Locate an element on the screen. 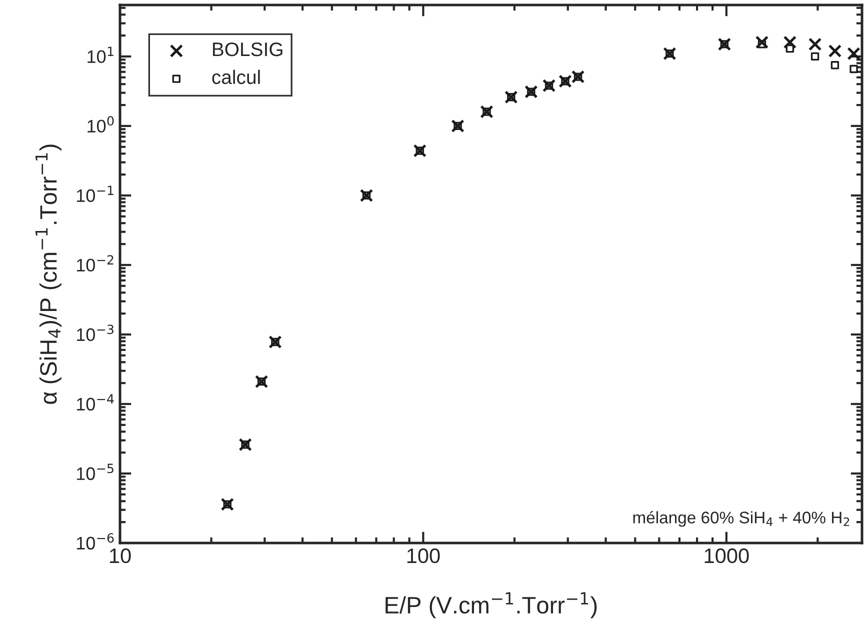 The height and width of the screenshot is (639, 866). x-tick-label: 1000 is located at coordinates (726, 556).